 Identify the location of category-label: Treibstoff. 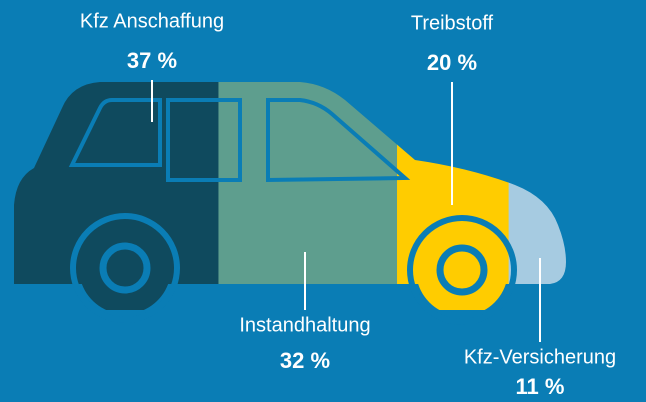
(452, 23).